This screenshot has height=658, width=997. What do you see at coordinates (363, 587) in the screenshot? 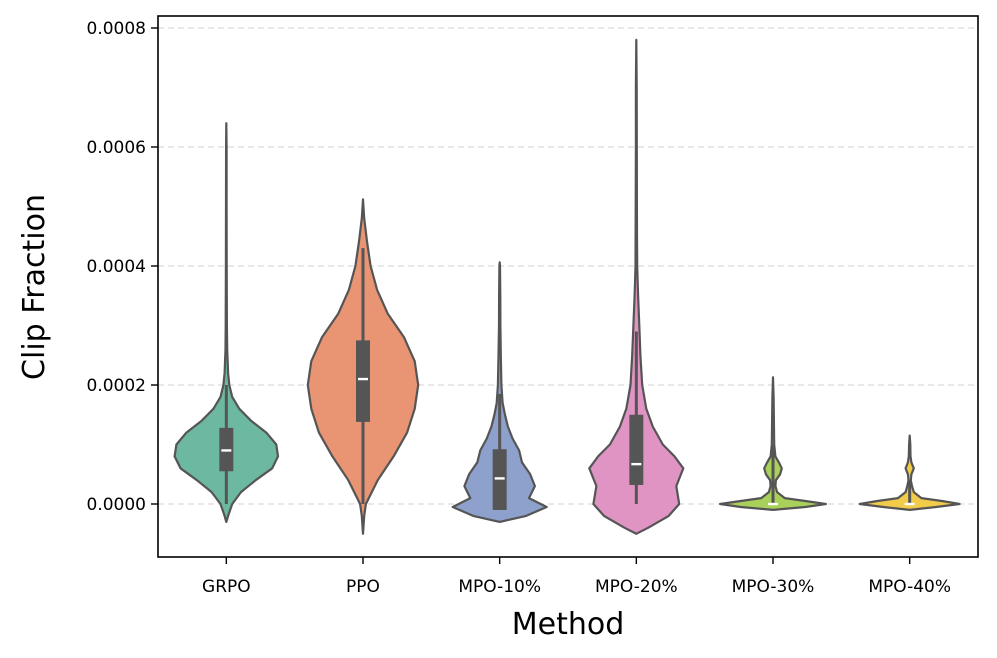
I see `x-tick-label: PPO` at bounding box center [363, 587].